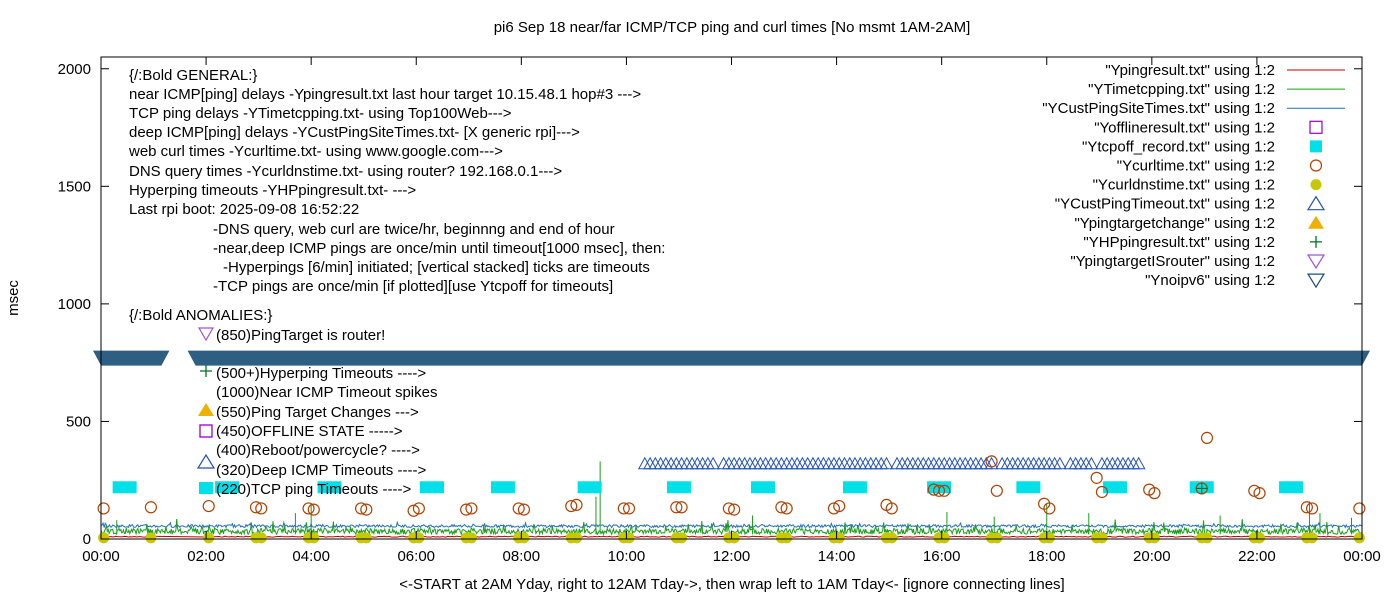 The image size is (1400, 600). What do you see at coordinates (317, 412) in the screenshot?
I see `annotation-text: (550)Ping Target Changes --->` at bounding box center [317, 412].